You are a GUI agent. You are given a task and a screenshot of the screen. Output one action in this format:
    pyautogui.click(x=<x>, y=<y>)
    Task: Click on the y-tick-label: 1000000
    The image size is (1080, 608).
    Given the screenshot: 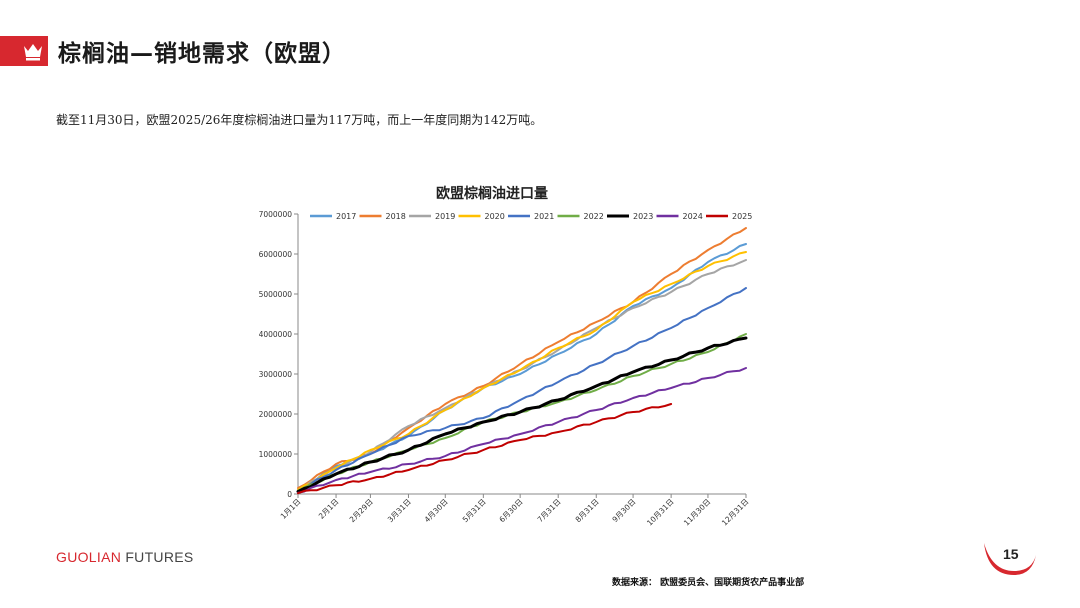 What is the action you would take?
    pyautogui.click(x=276, y=454)
    